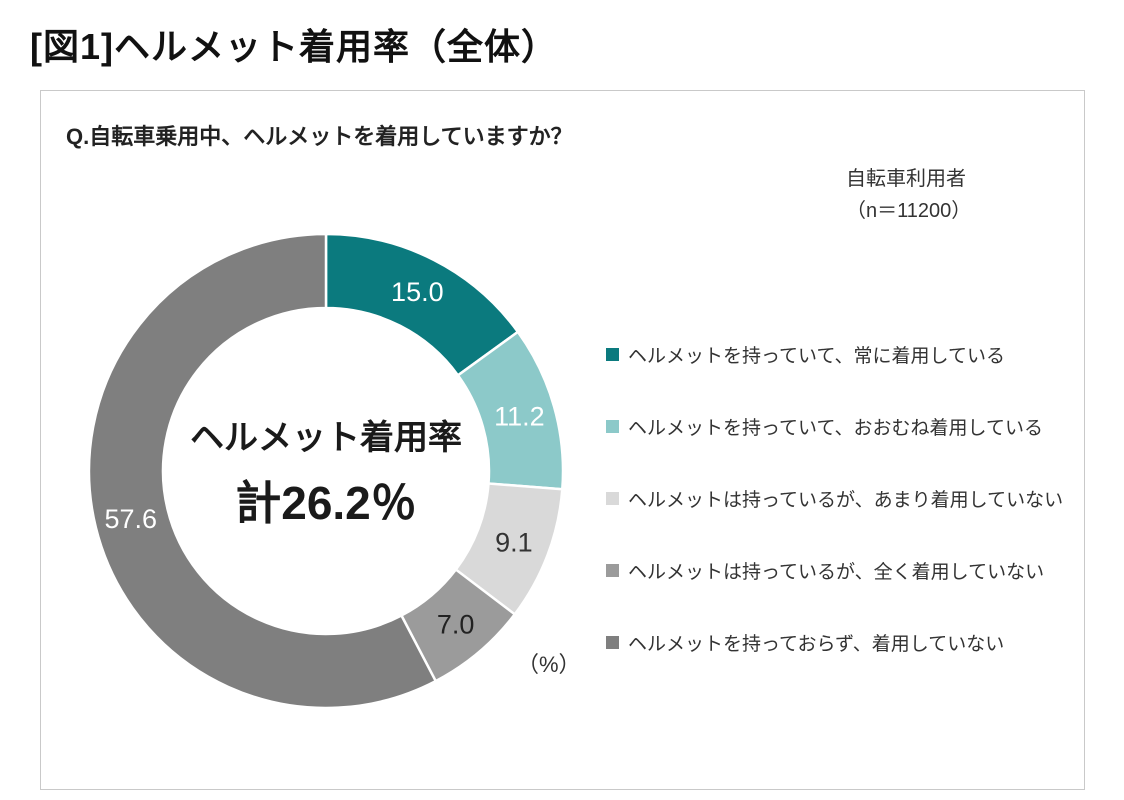 This screenshot has width=1124, height=800. What do you see at coordinates (417, 292) in the screenshot?
I see `segment-value-label: 15.0` at bounding box center [417, 292].